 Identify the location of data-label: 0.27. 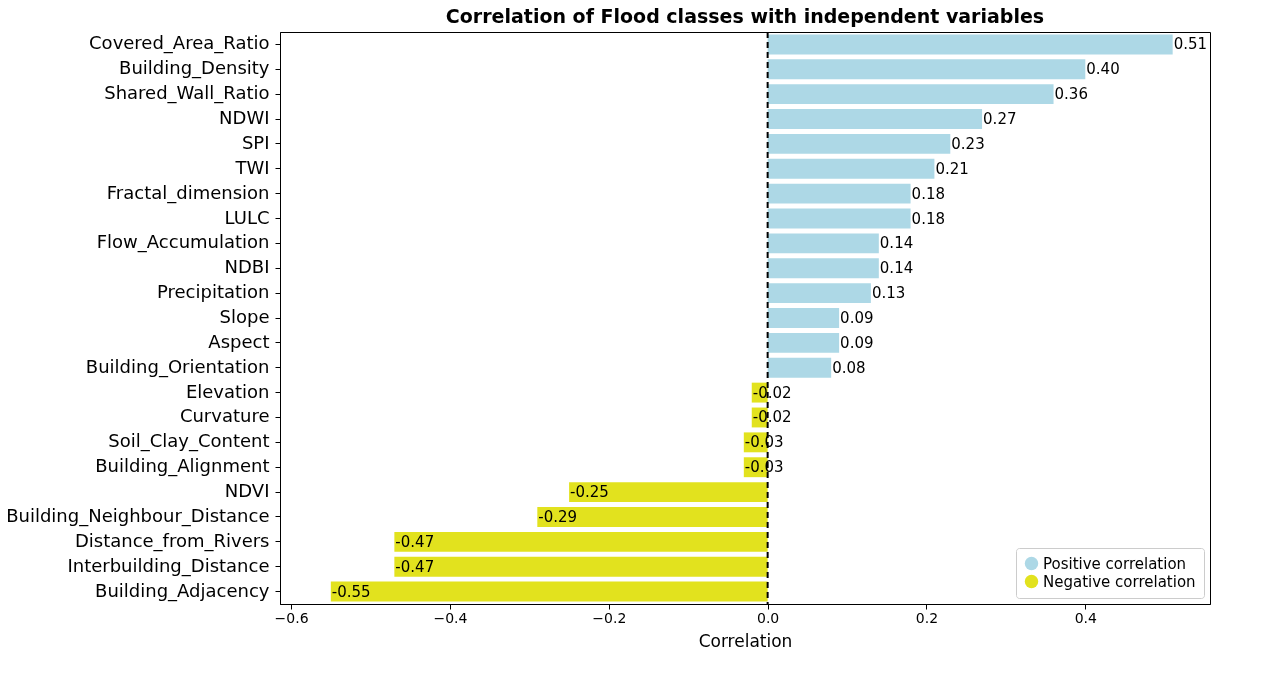
(1000, 119).